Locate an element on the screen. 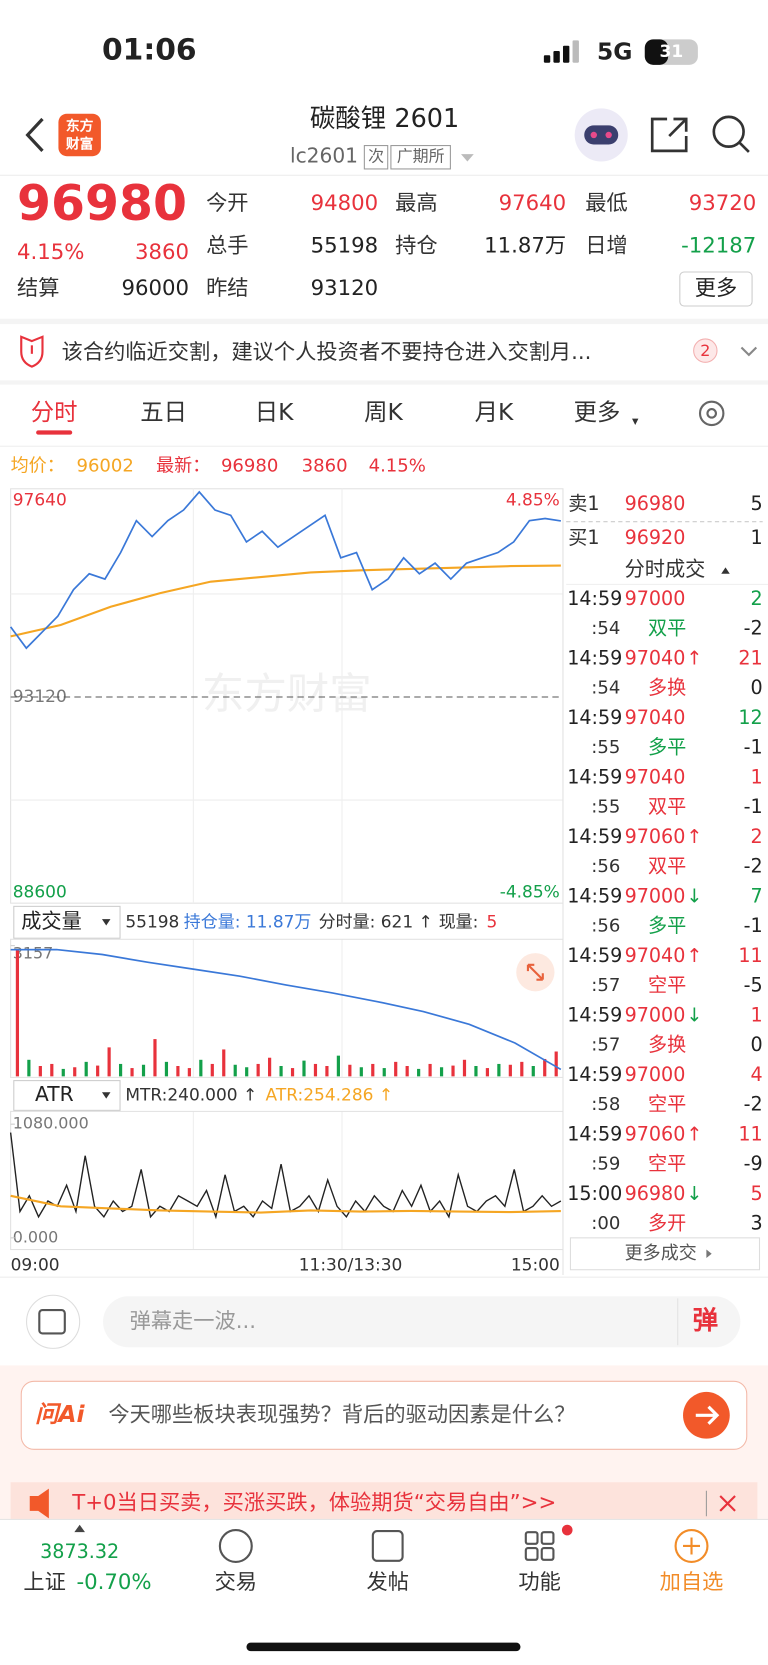 Image resolution: width=768 pixels, height=1665 pixels. ai-logo: 问Ai is located at coordinates (60, 1414).